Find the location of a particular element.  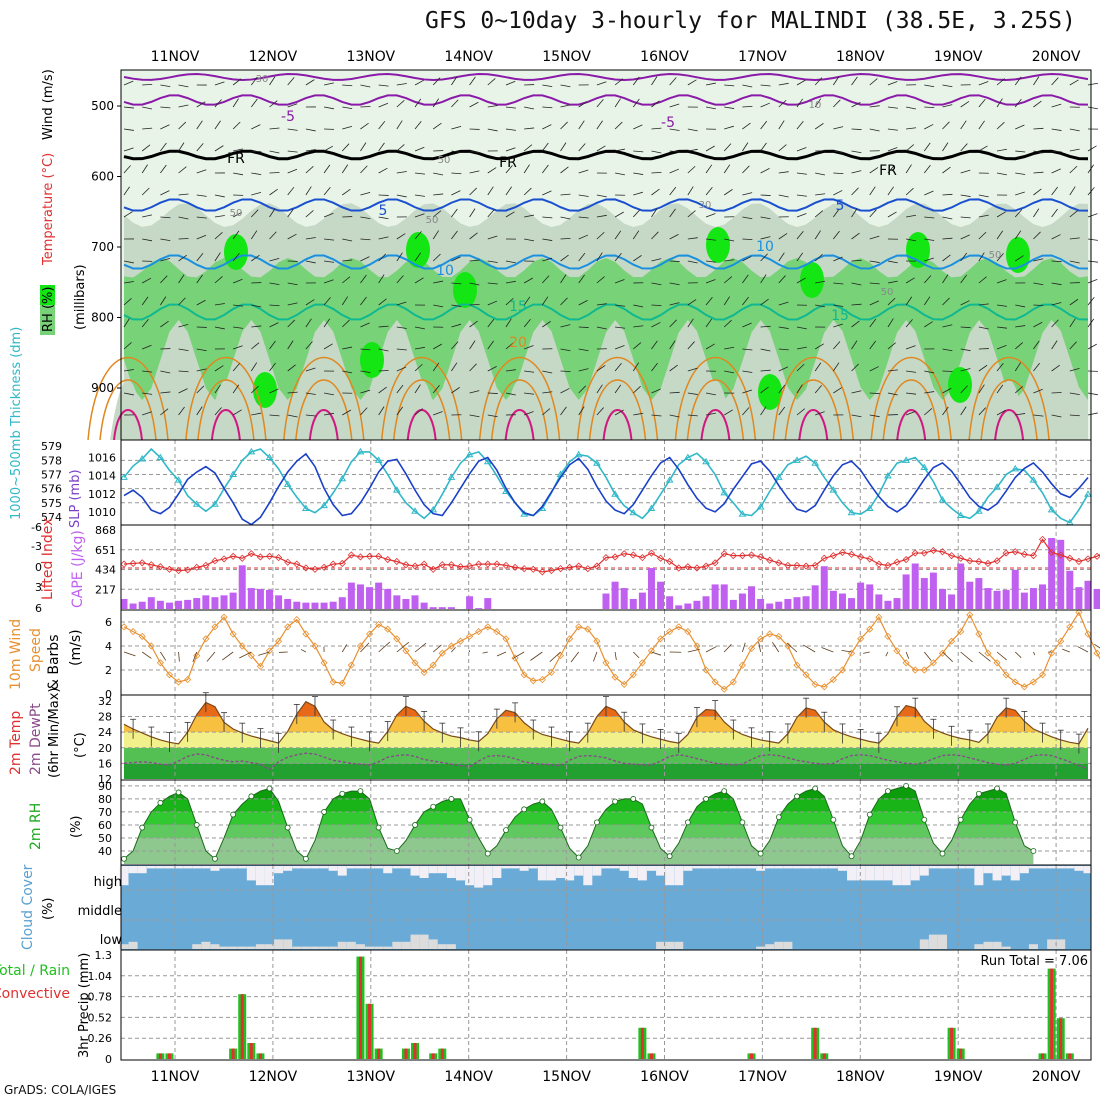

rh-band is located at coordinates (579, 831).